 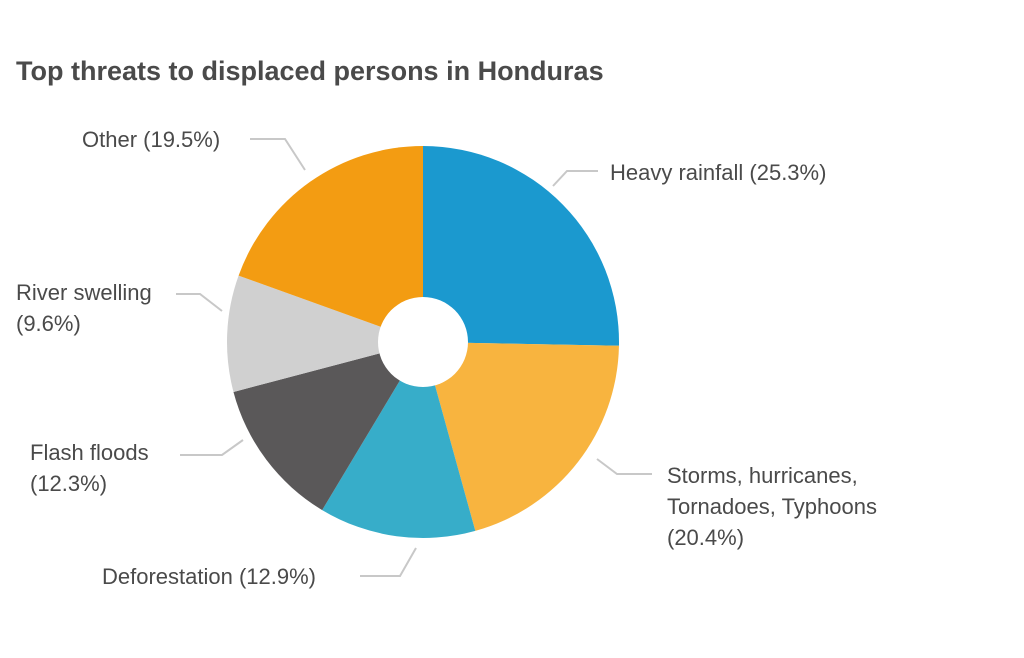 I want to click on slice-label: Deforestation (12.9%), so click(x=209, y=576).